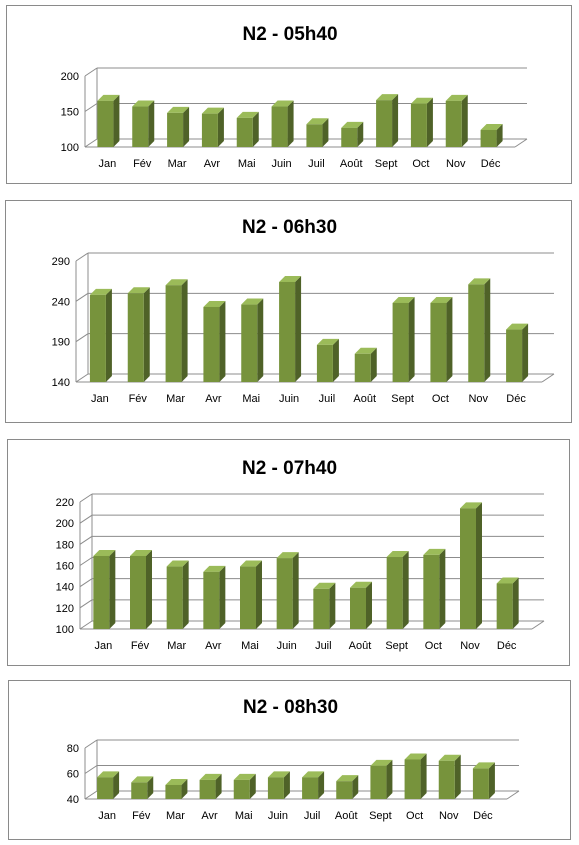 The width and height of the screenshot is (579, 845). What do you see at coordinates (440, 399) in the screenshot?
I see `x-tick-label: Oct` at bounding box center [440, 399].